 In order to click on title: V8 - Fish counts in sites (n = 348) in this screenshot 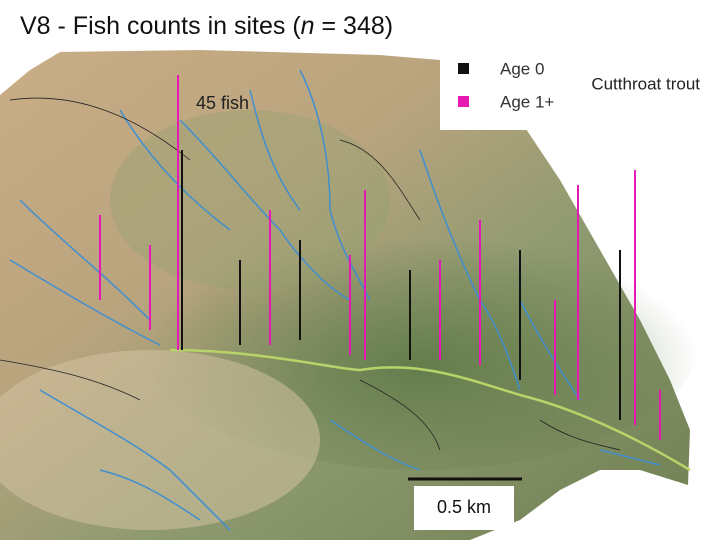, I will do `click(206, 26)`.